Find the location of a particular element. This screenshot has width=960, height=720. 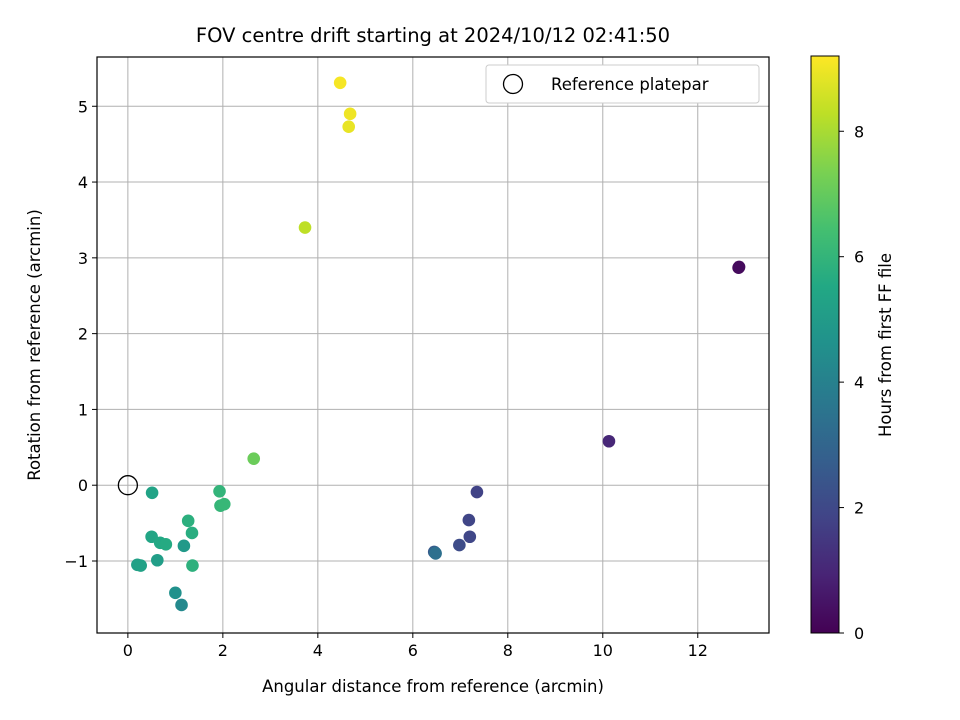

colorbar-label: Hours from first FF file is located at coordinates (885, 345).